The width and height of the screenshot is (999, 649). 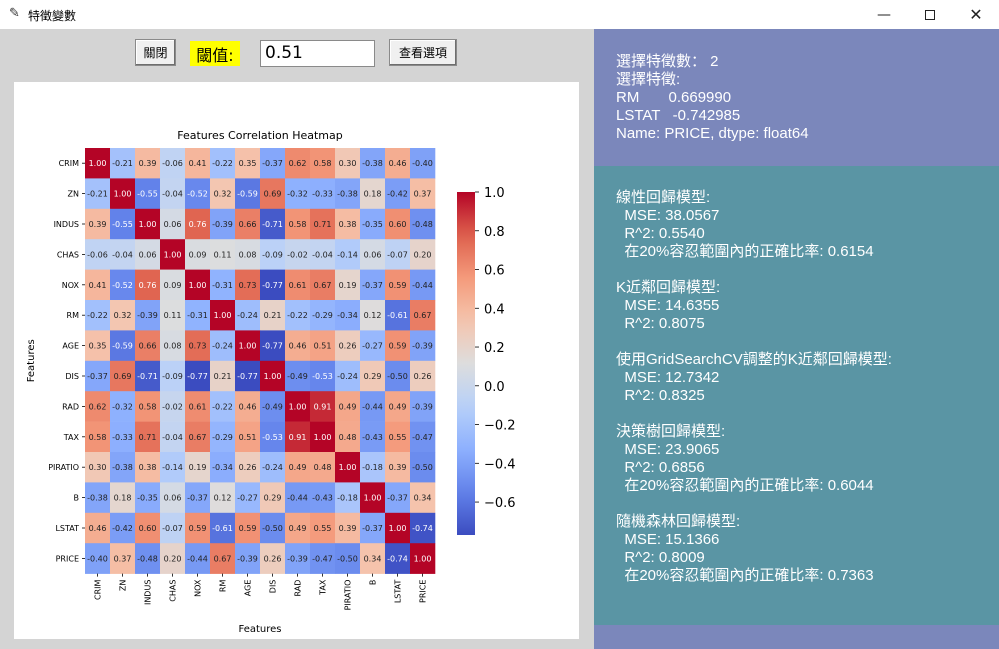 What do you see at coordinates (678, 115) in the screenshot?
I see `selected-feature-row: LSTAT -0.742985` at bounding box center [678, 115].